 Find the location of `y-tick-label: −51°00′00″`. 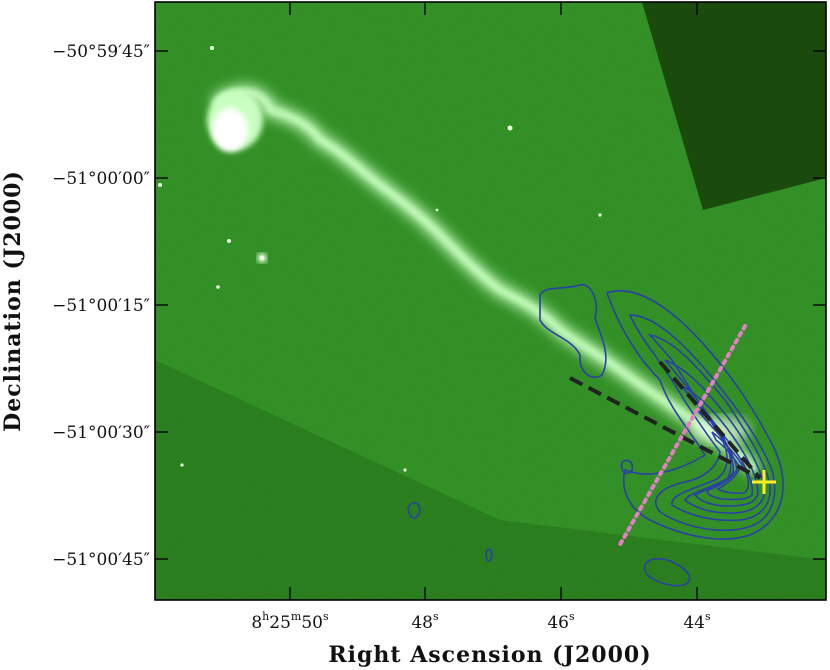

y-tick-label: −51°00′00″ is located at coordinates (101, 179).